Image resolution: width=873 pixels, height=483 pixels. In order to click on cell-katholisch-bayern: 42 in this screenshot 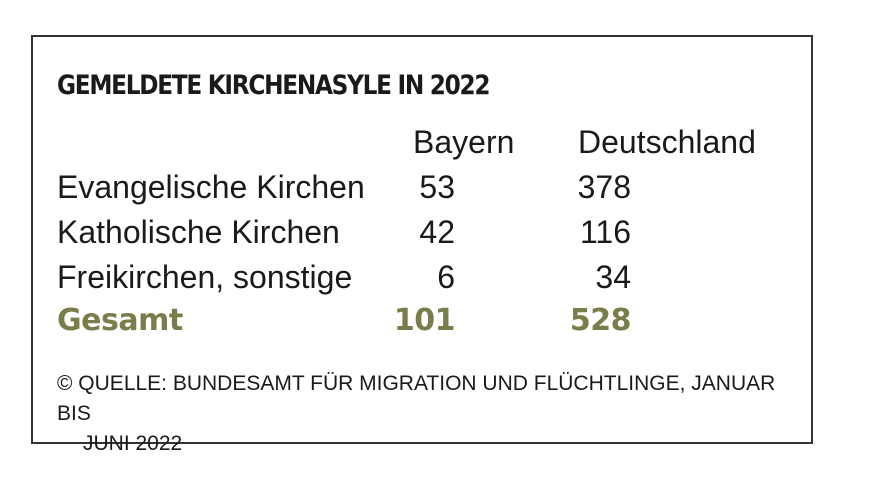, I will do `click(437, 232)`.